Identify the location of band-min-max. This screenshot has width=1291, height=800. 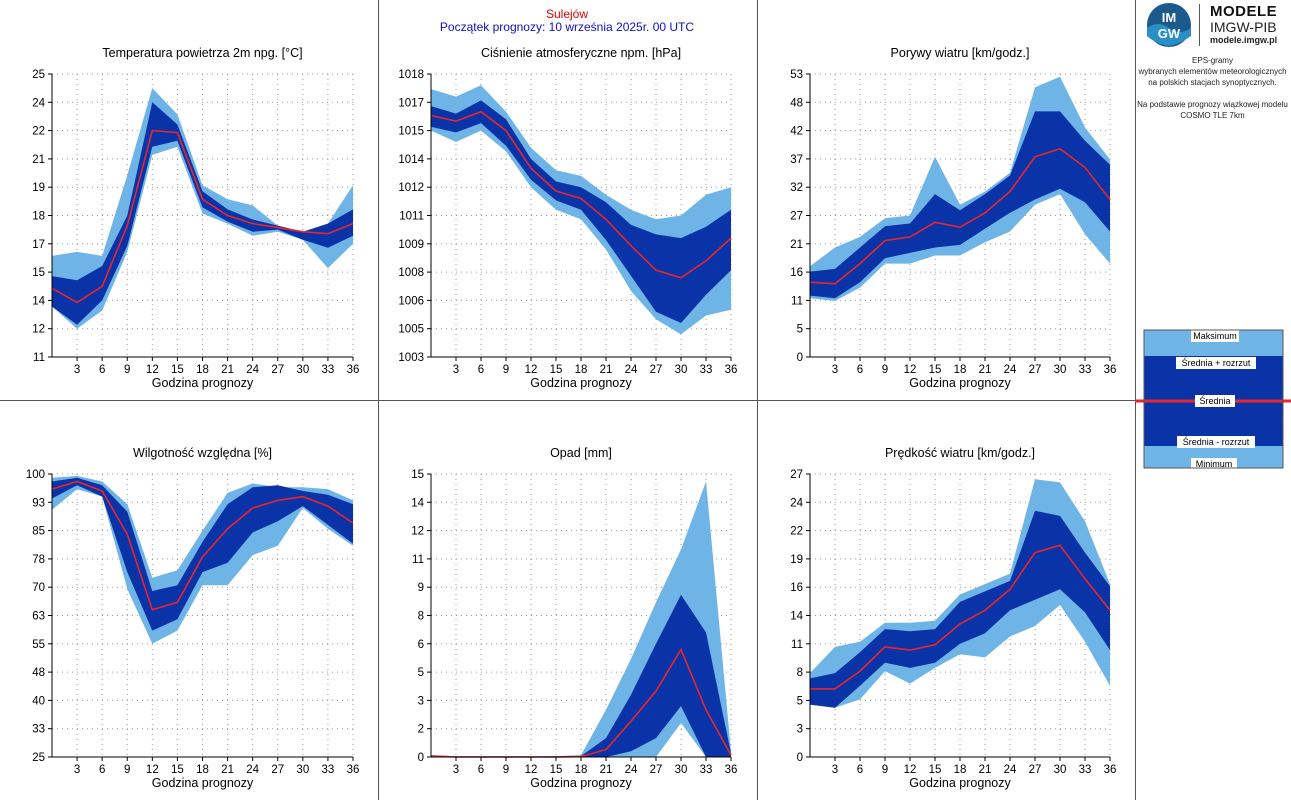
(202, 208).